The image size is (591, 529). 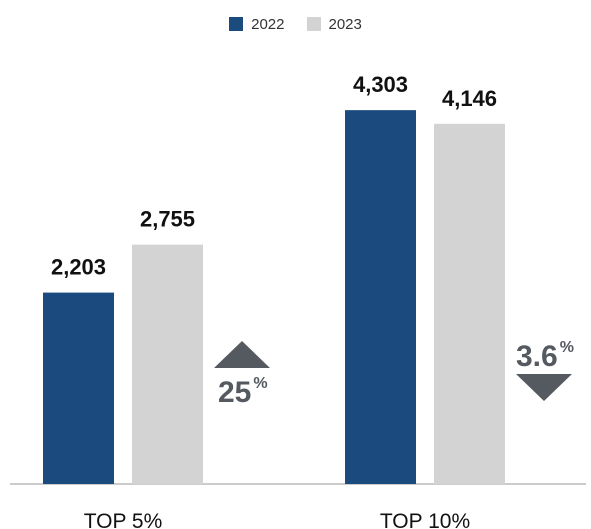 I want to click on change-suffix-top-10: %, so click(x=567, y=347).